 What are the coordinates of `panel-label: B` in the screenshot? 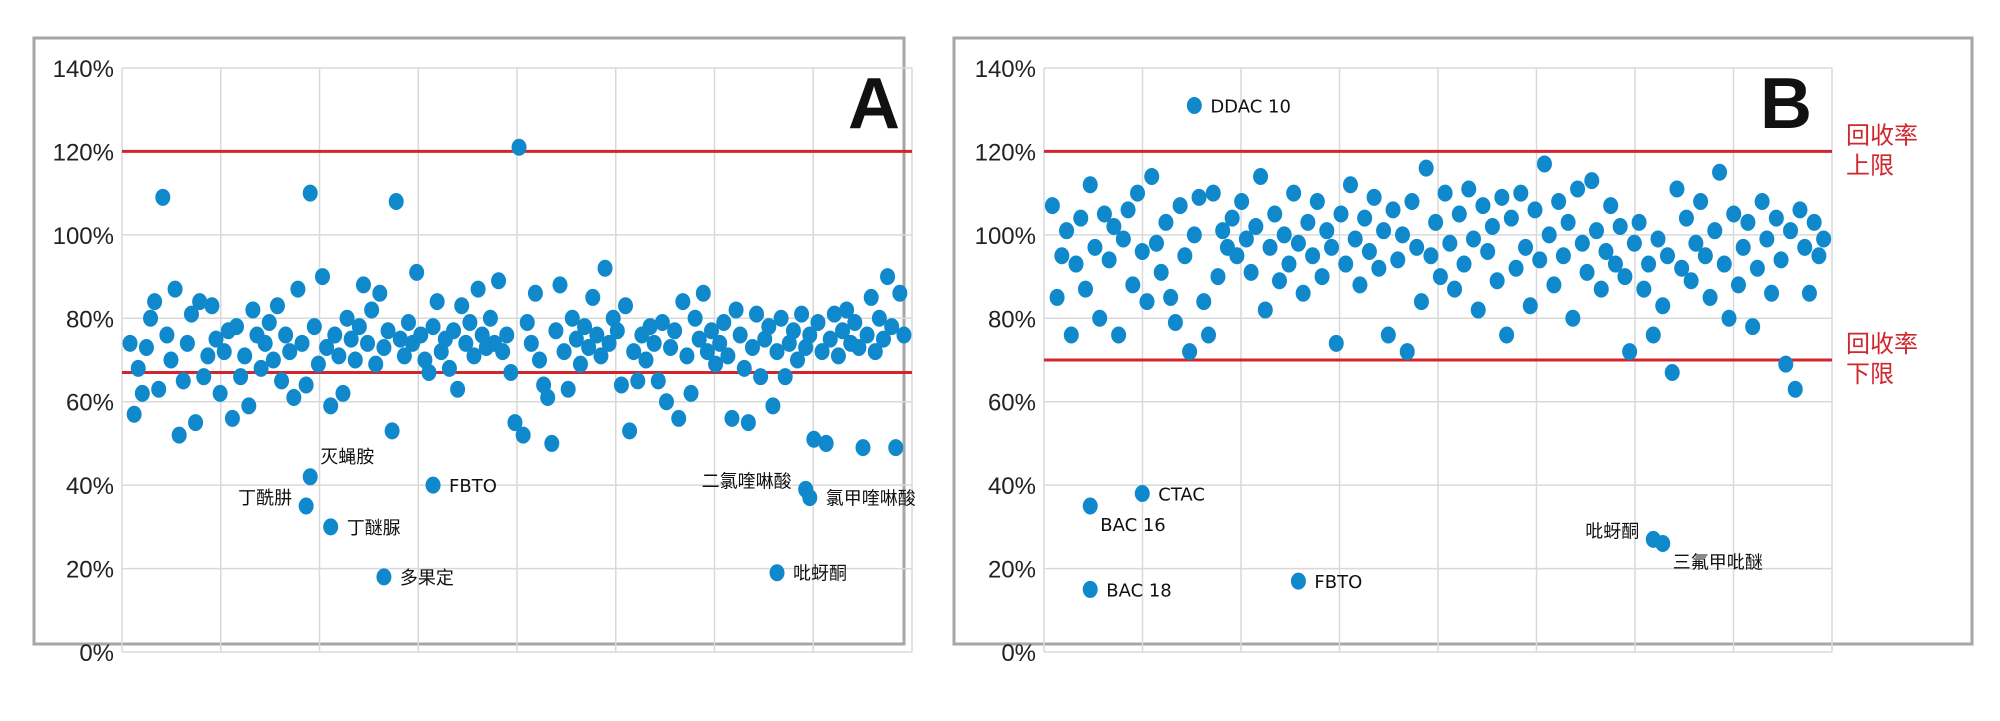 It's located at (1786, 104).